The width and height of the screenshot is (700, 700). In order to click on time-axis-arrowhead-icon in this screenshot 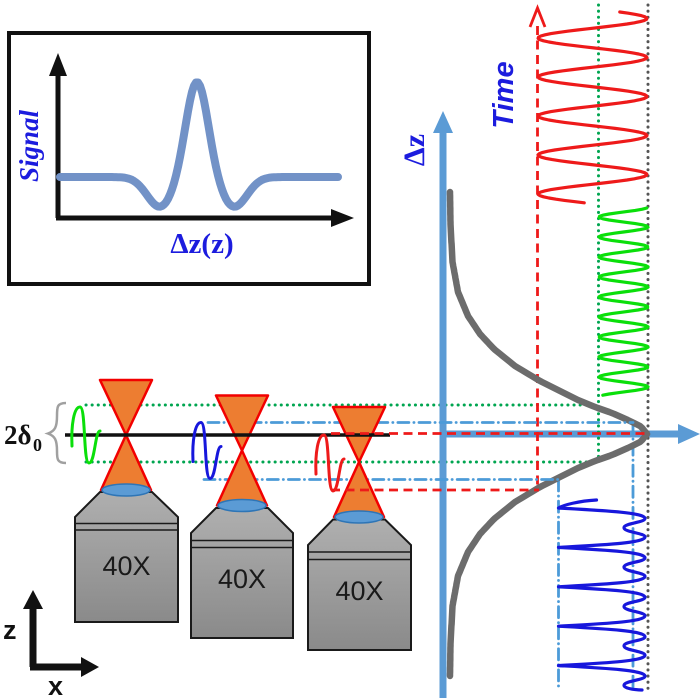, I will do `click(537, 16)`.